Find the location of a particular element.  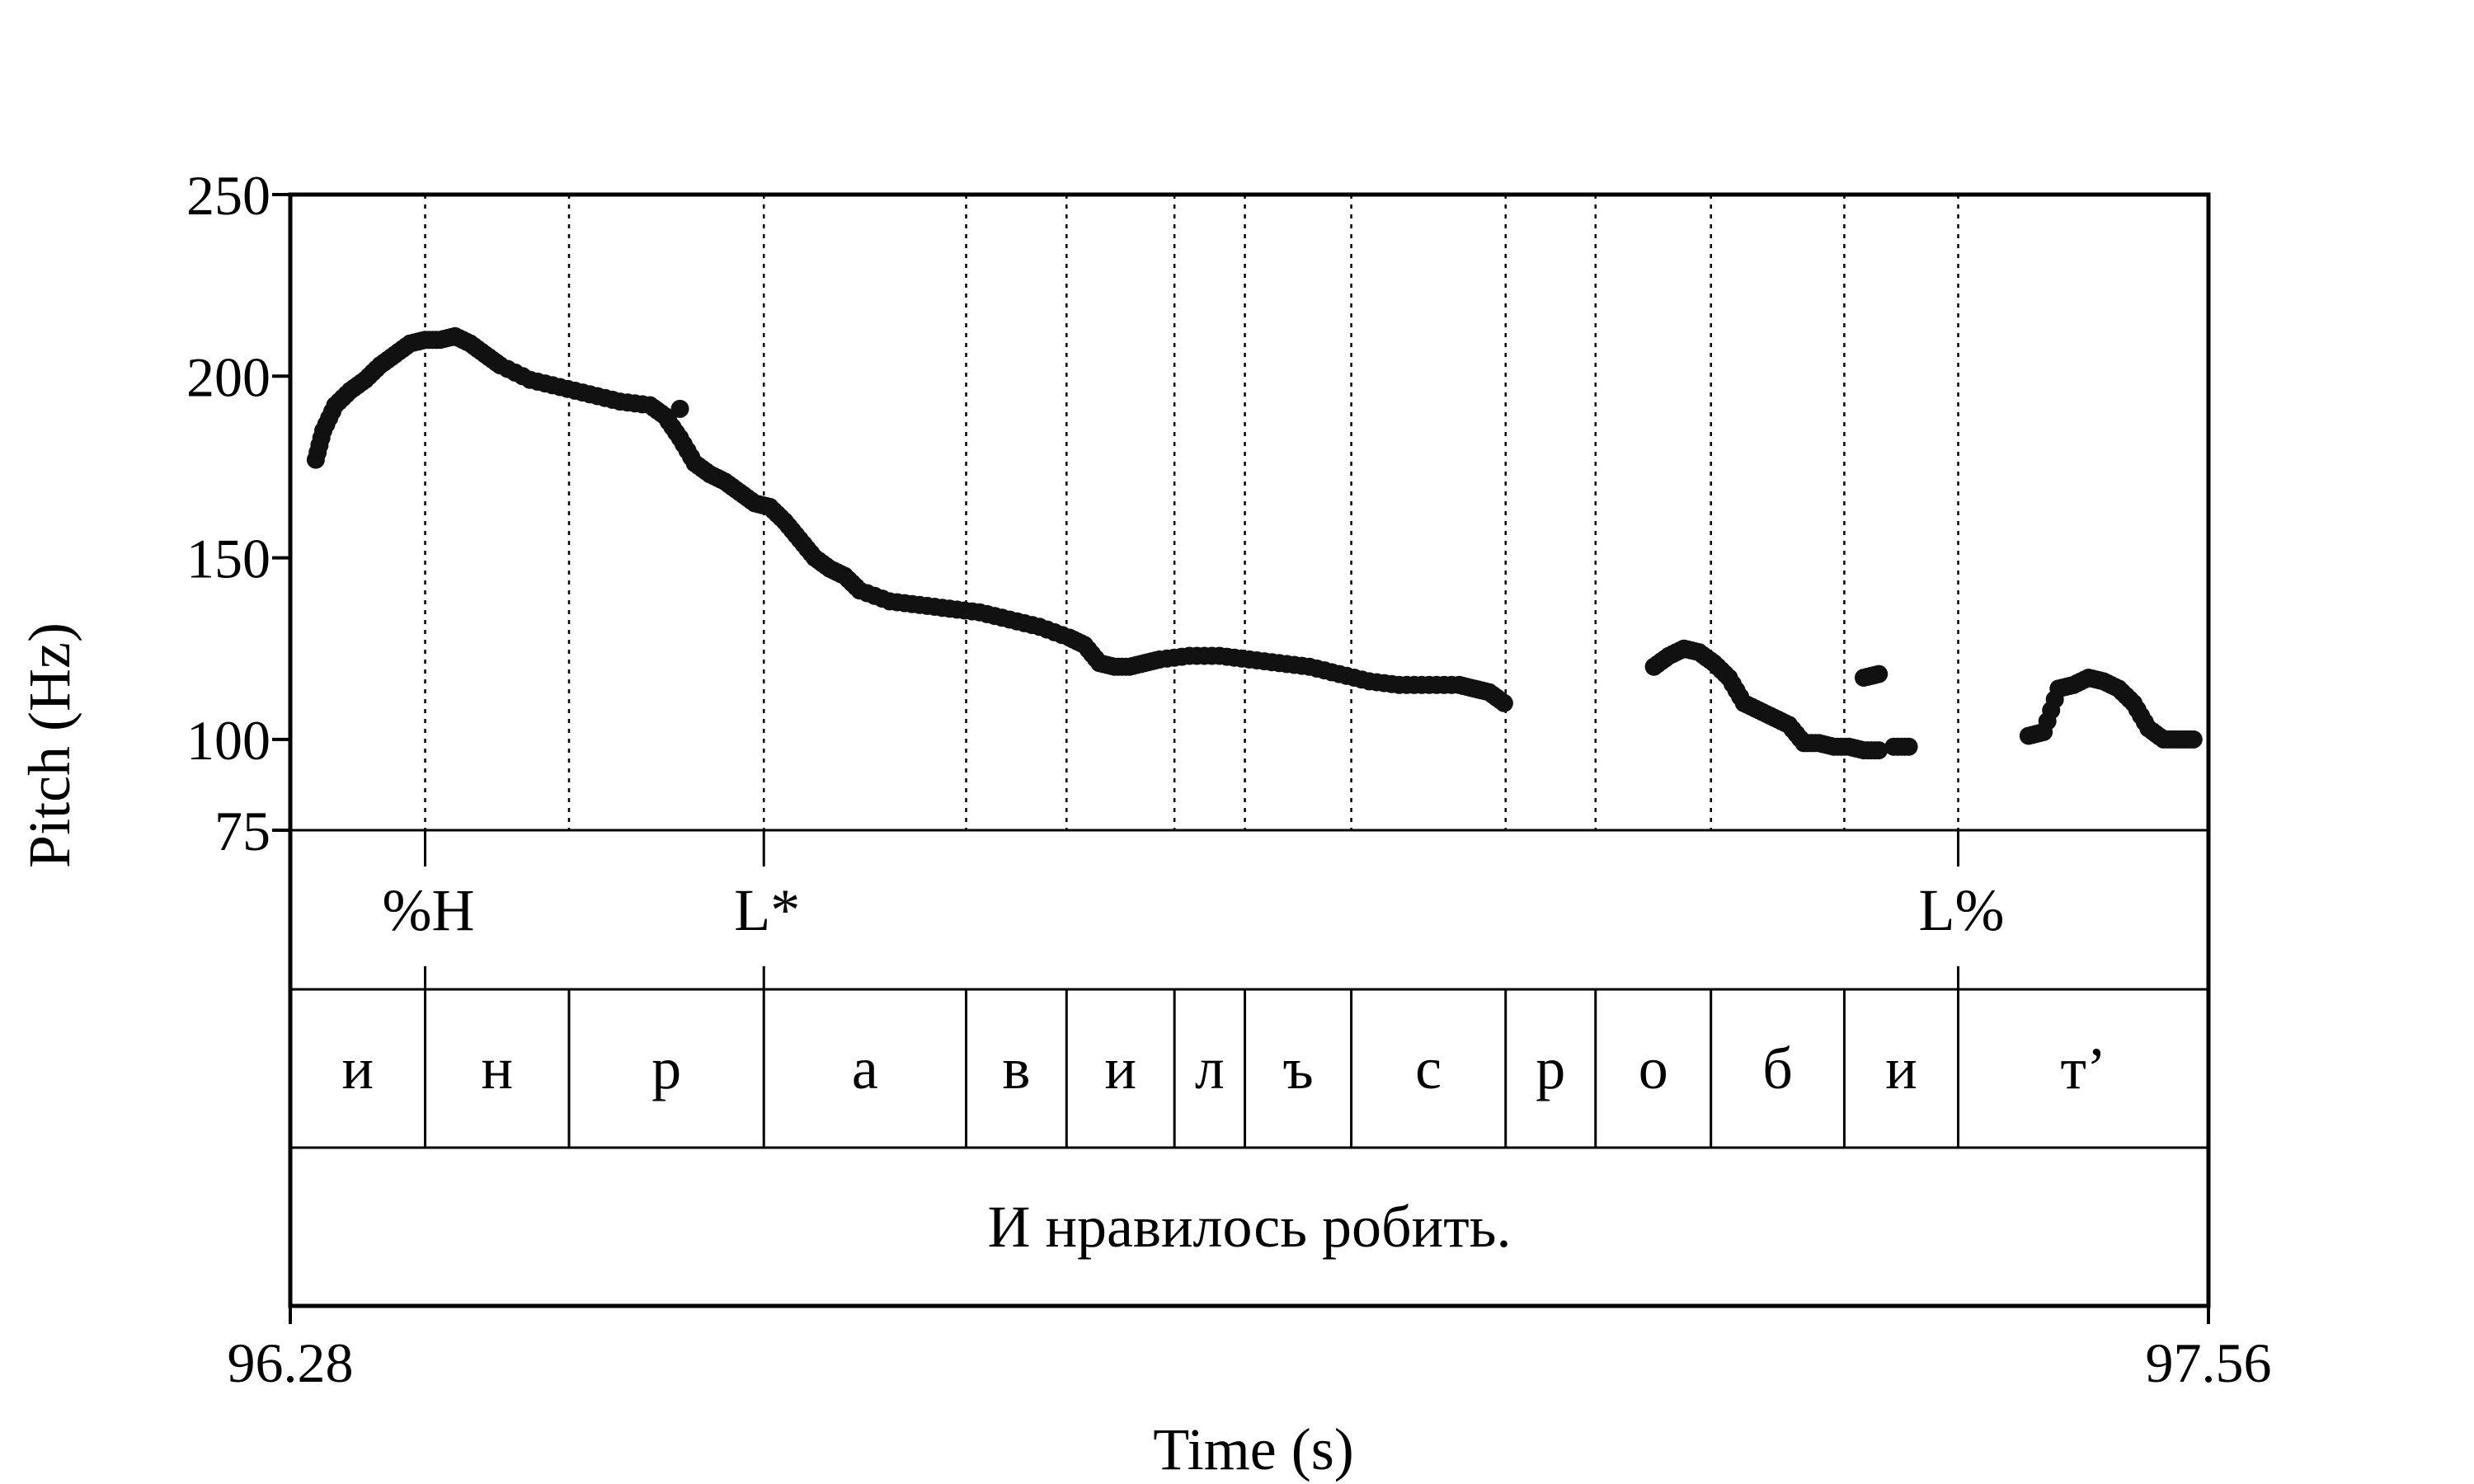

x-axis-title: Time (s) is located at coordinates (1253, 1449).